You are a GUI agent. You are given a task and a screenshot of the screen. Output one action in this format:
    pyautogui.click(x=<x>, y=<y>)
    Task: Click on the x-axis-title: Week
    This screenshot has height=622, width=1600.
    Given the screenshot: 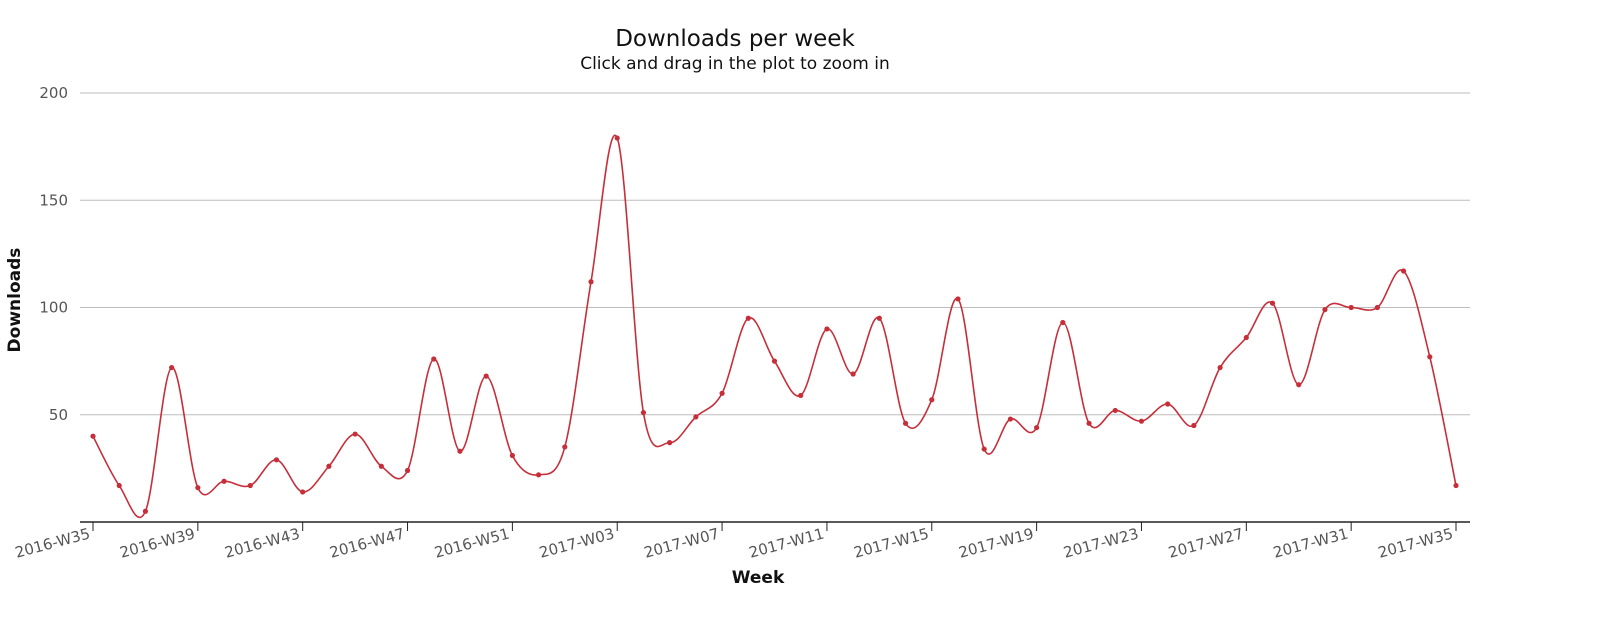 What is the action you would take?
    pyautogui.click(x=758, y=578)
    